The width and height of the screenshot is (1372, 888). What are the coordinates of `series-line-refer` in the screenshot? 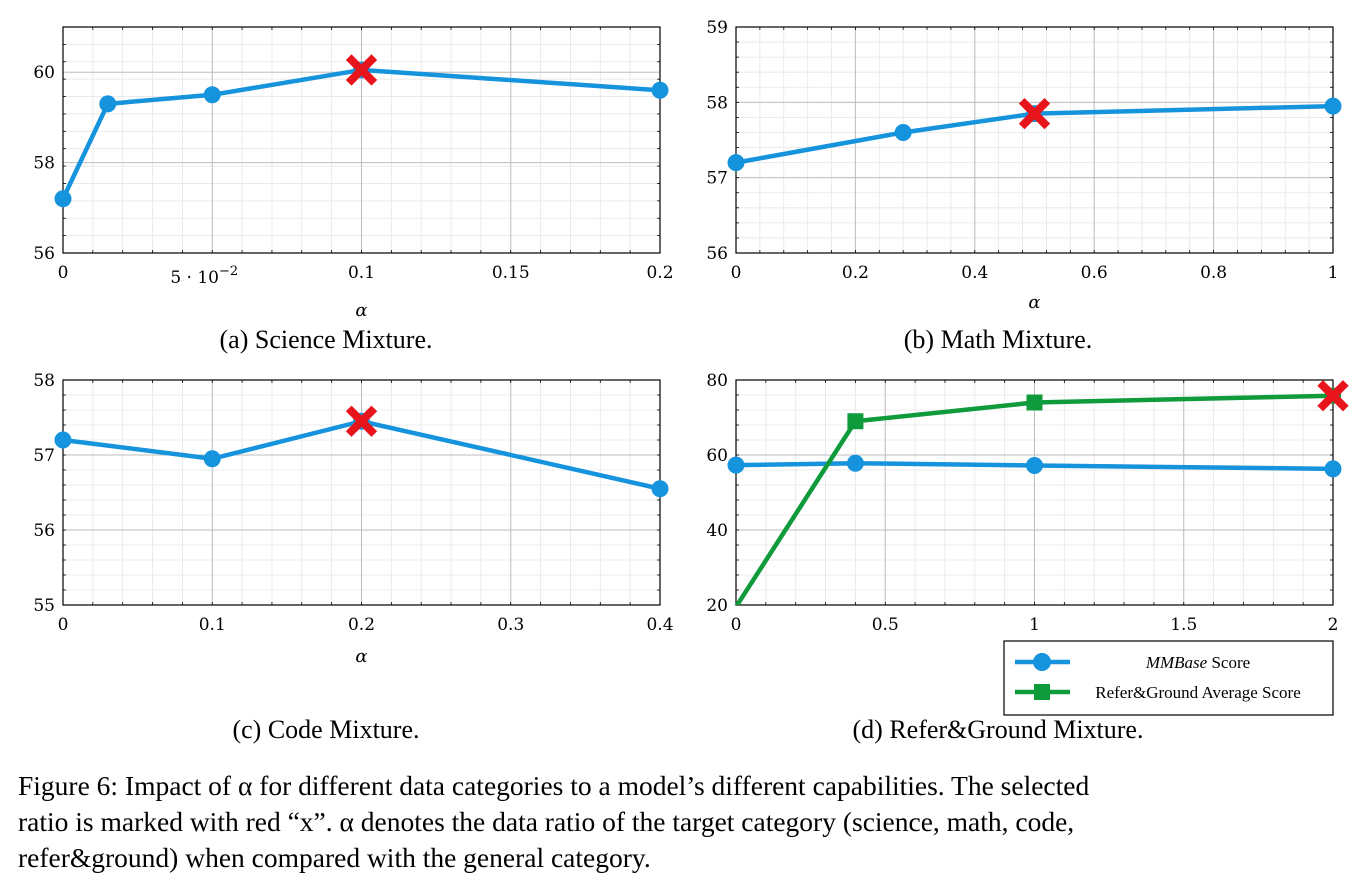 It's located at (1034, 499).